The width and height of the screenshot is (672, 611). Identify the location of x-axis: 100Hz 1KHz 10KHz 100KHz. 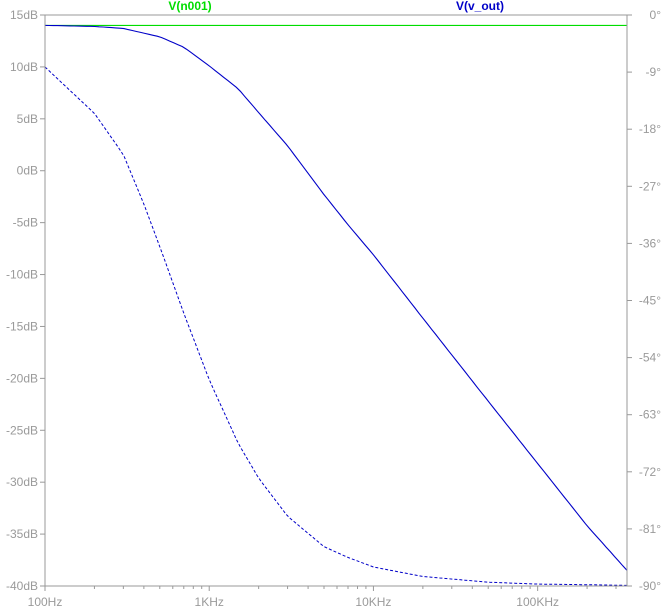
(322, 597).